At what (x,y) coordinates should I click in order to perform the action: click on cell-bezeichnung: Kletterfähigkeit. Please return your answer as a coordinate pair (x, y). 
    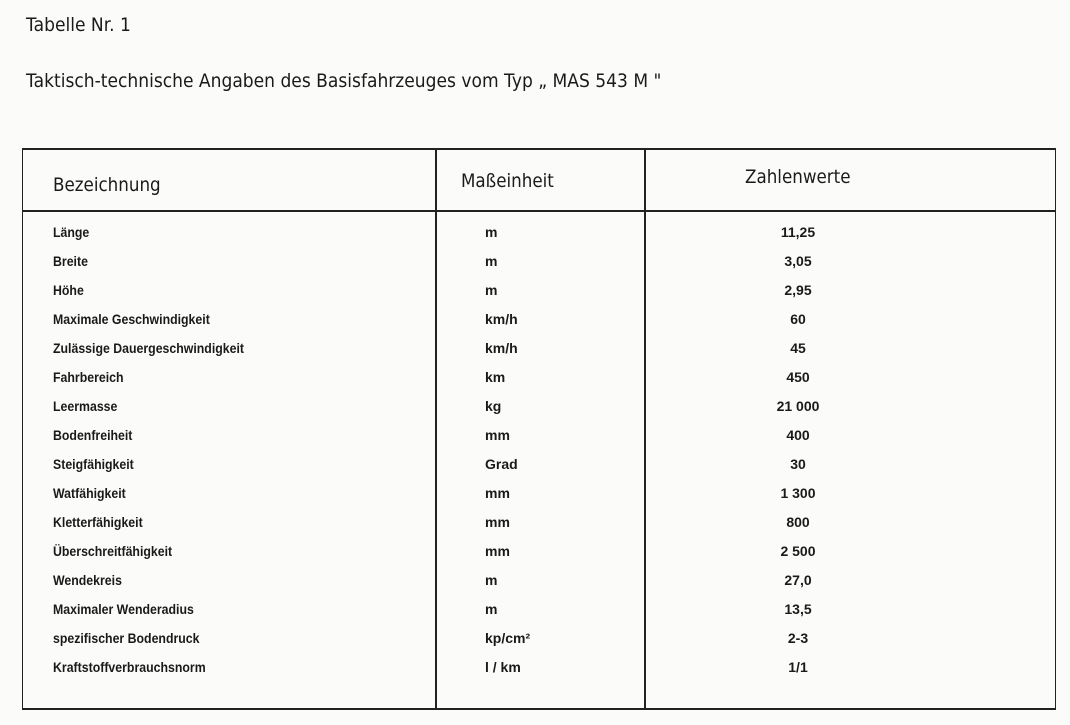
    Looking at the image, I should click on (98, 522).